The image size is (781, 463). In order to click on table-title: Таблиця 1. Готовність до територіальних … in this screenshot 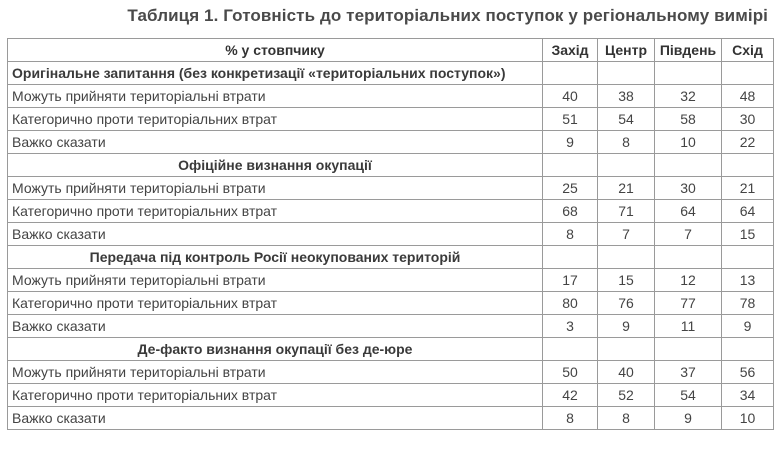, I will do `click(447, 15)`.